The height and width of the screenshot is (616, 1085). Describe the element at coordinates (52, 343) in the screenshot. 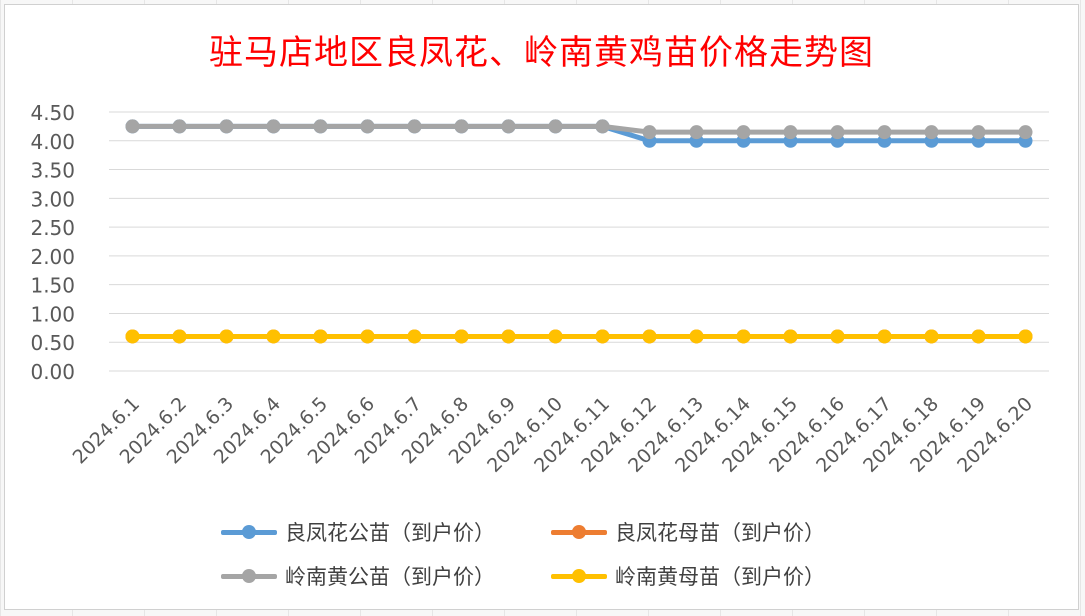

I see `y-tick-label: 0.50` at that location.